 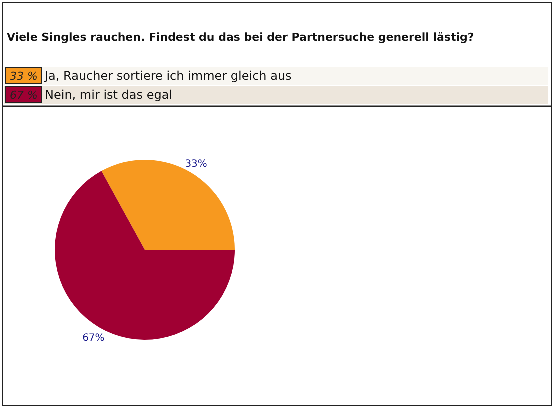 What do you see at coordinates (168, 76) in the screenshot?
I see `legend-label: Ja, Raucher sortiere ich immer gleich aus` at bounding box center [168, 76].